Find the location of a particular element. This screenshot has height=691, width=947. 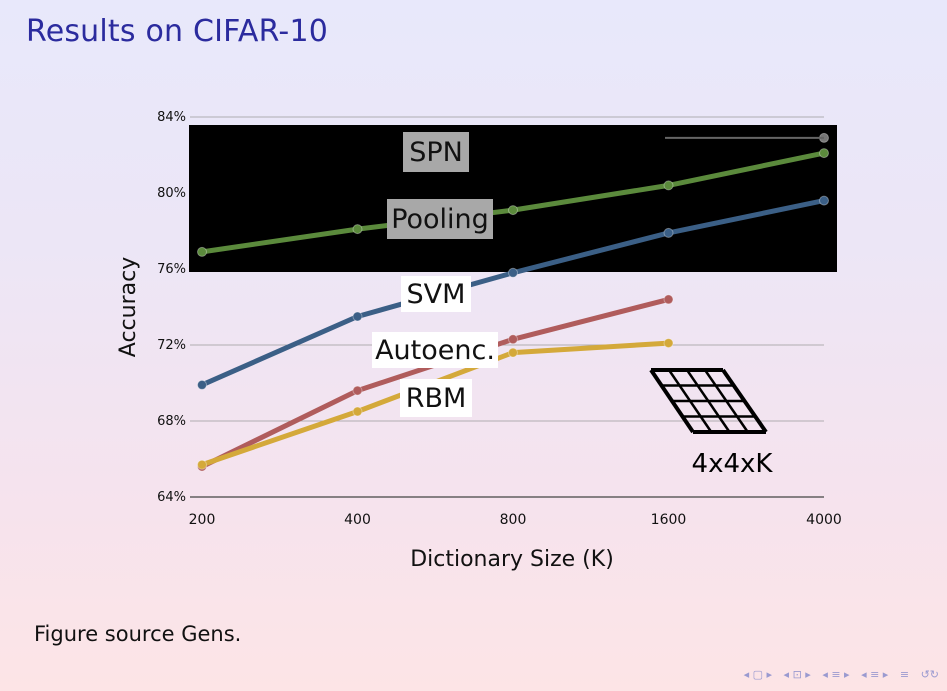

label-spn: SPN is located at coordinates (436, 152).